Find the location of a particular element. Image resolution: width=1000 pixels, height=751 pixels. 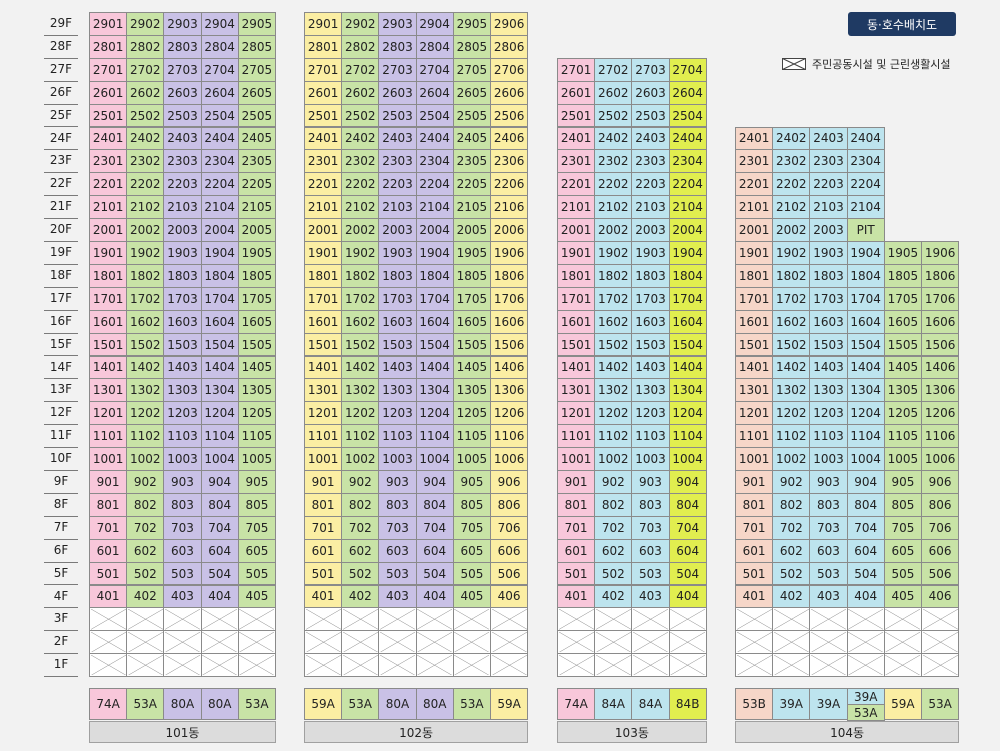

unit-cell: 2901 is located at coordinates (323, 24).